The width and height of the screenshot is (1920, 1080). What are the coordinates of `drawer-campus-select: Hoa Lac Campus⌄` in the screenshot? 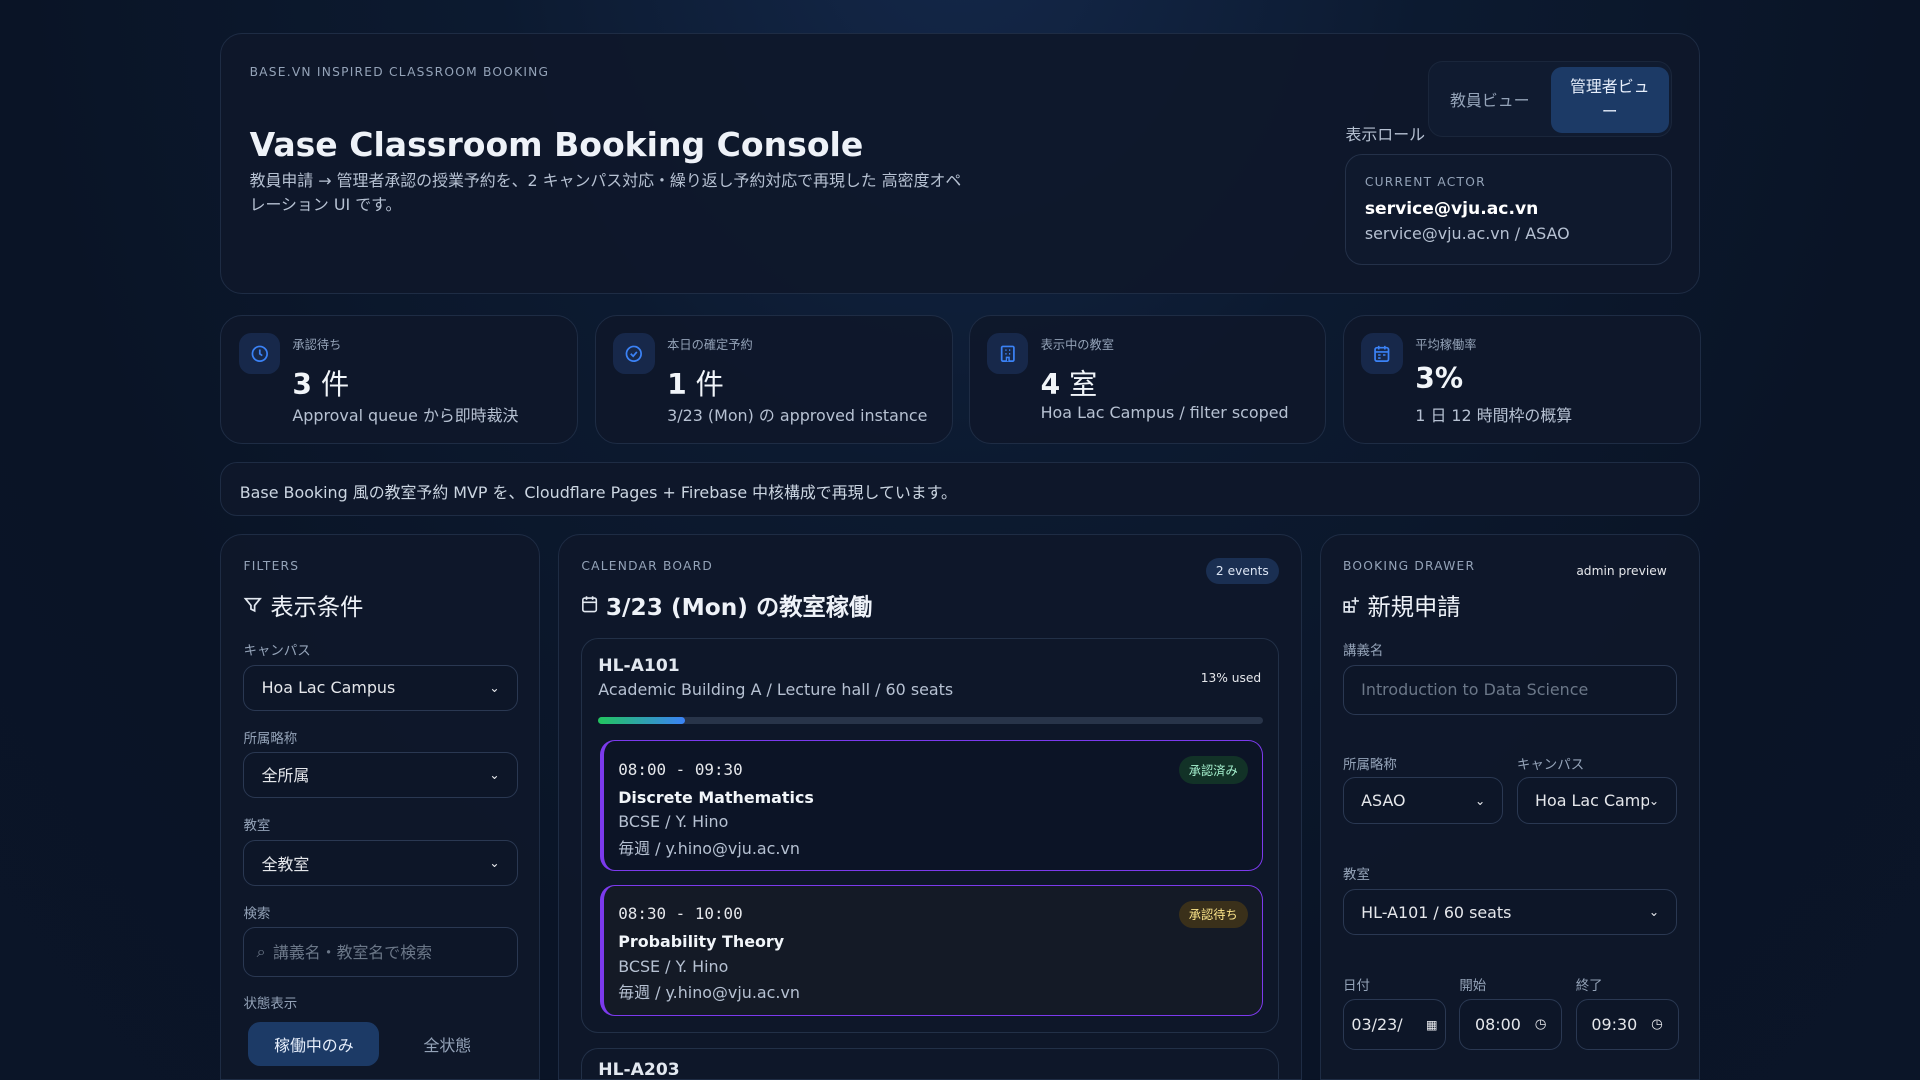 It's located at (1597, 800).